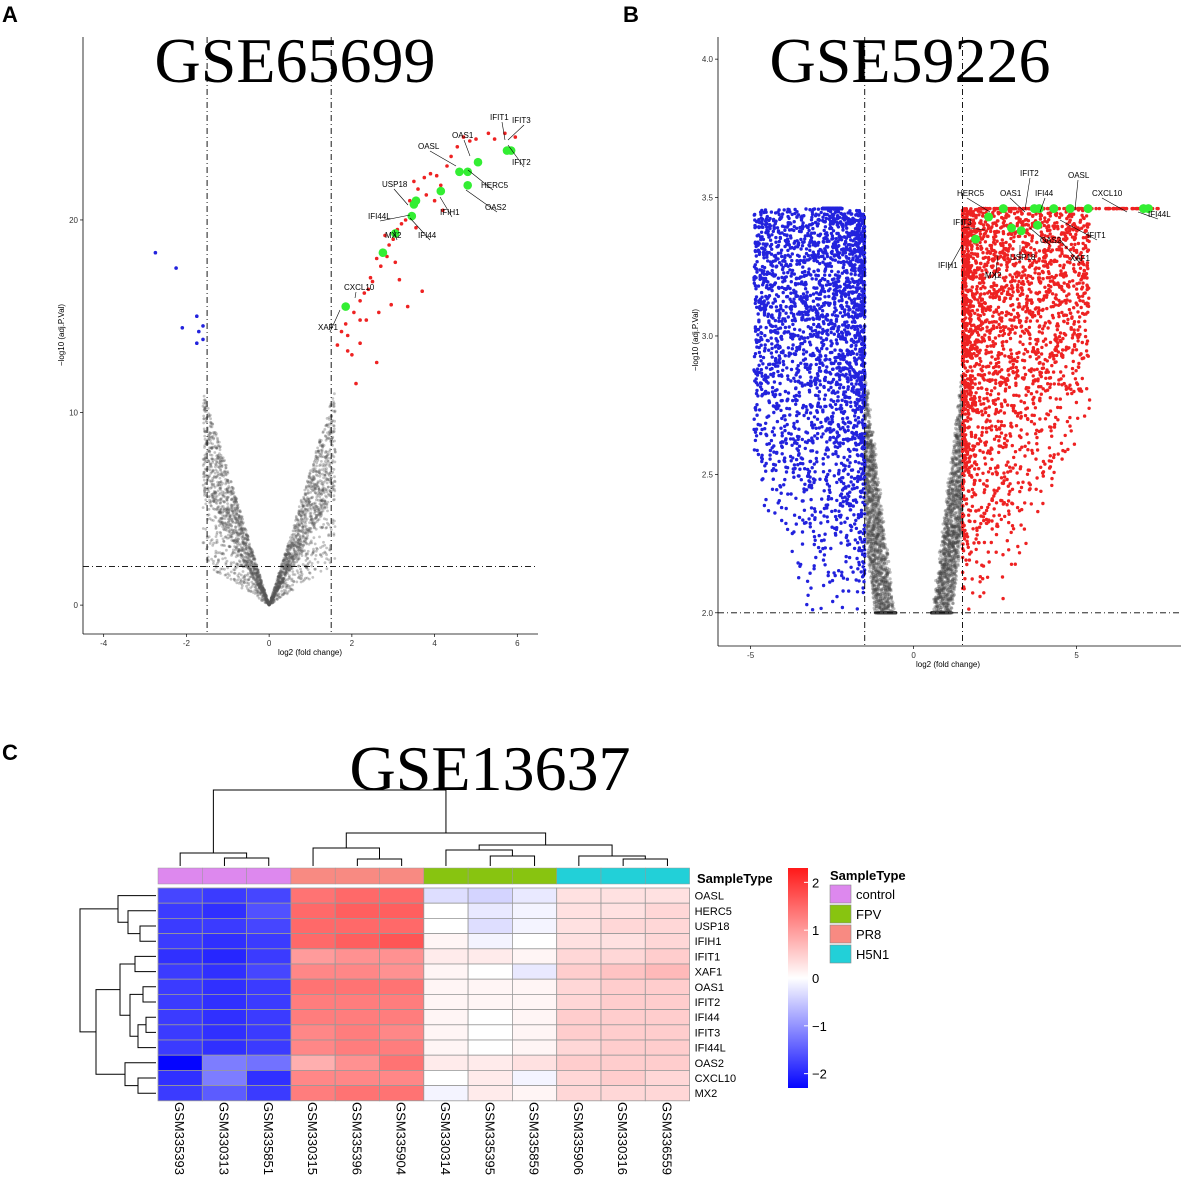 This screenshot has width=1181, height=1183. What do you see at coordinates (521, 120) in the screenshot?
I see `gene-label: IFIT3` at bounding box center [521, 120].